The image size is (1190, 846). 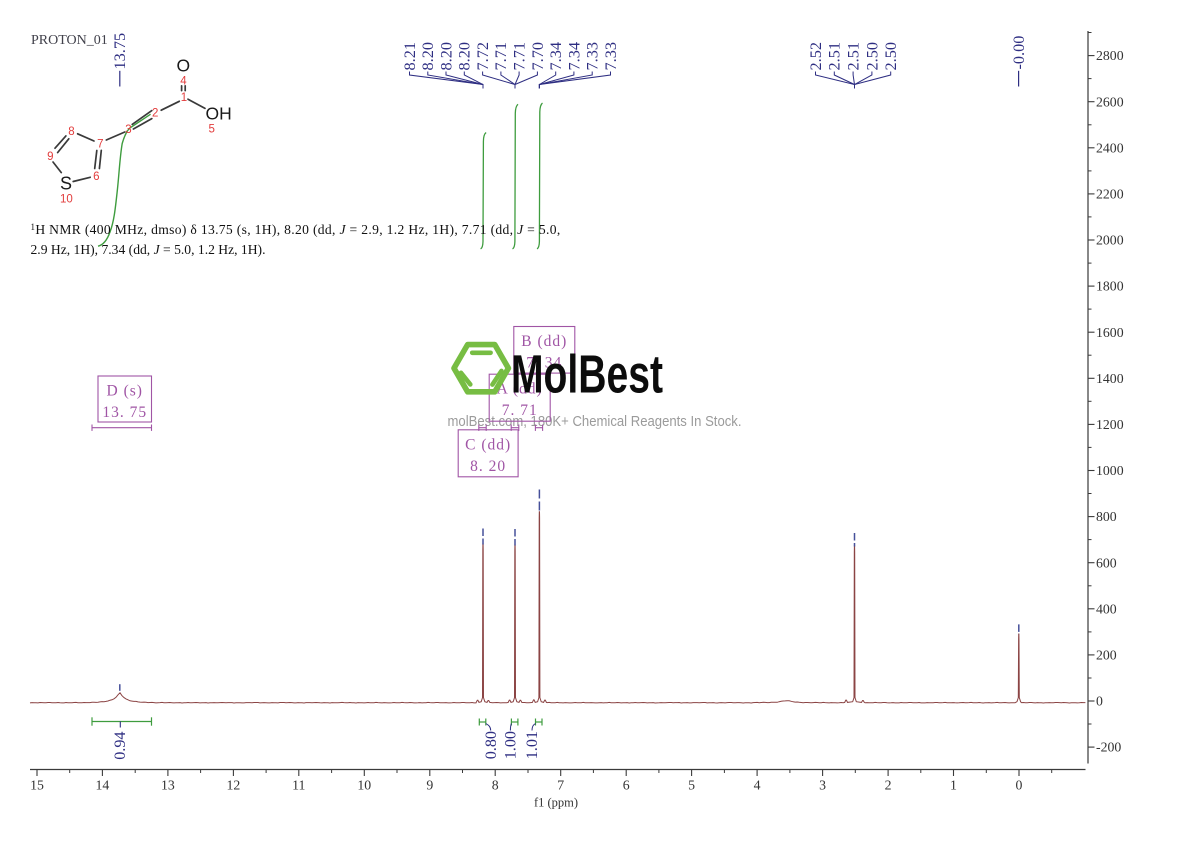 I want to click on svg-text: C (dd), so click(x=488, y=444).